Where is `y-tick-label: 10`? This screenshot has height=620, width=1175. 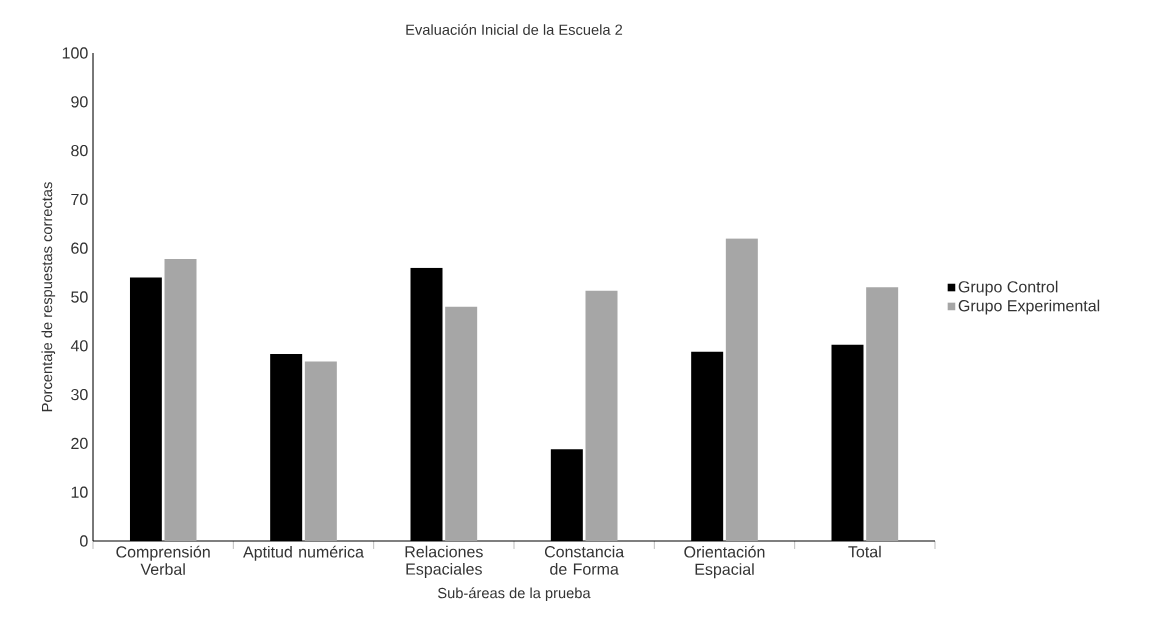
y-tick-label: 10 is located at coordinates (79, 492).